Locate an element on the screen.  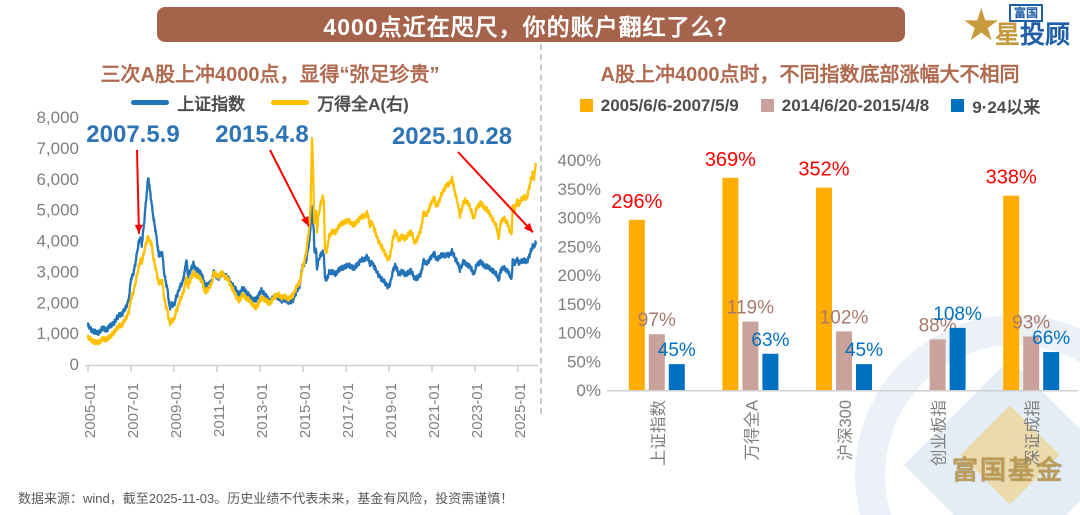
legend-label: 2005/6/6-2007/5/9 is located at coordinates (669, 105).